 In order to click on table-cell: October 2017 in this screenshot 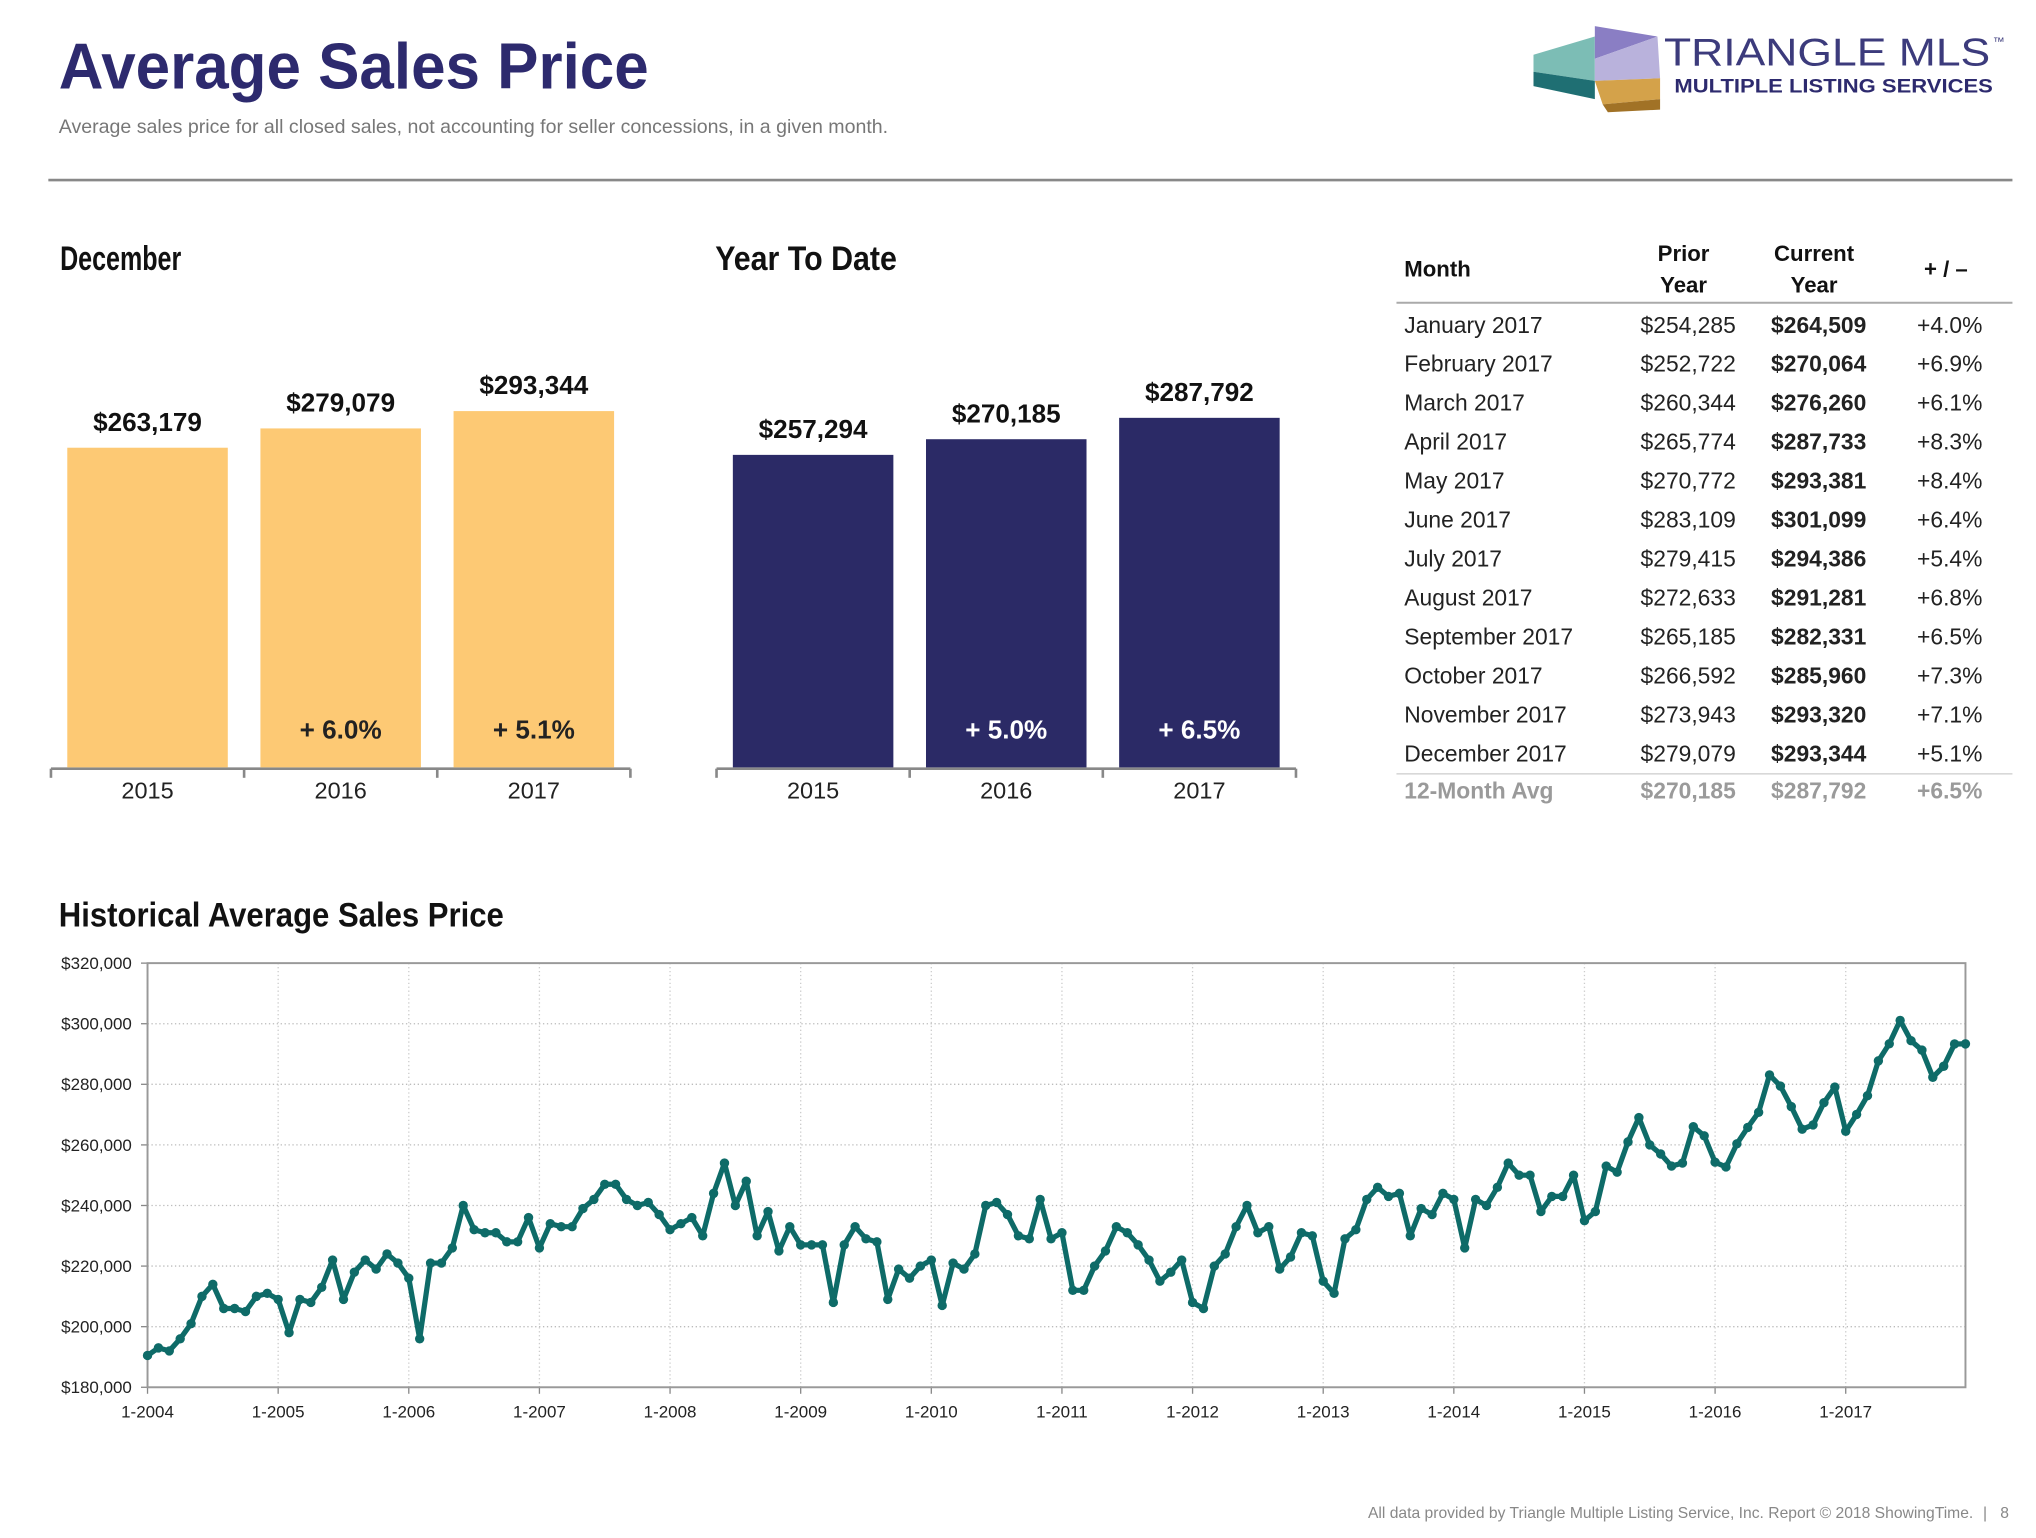, I will do `click(1473, 675)`.